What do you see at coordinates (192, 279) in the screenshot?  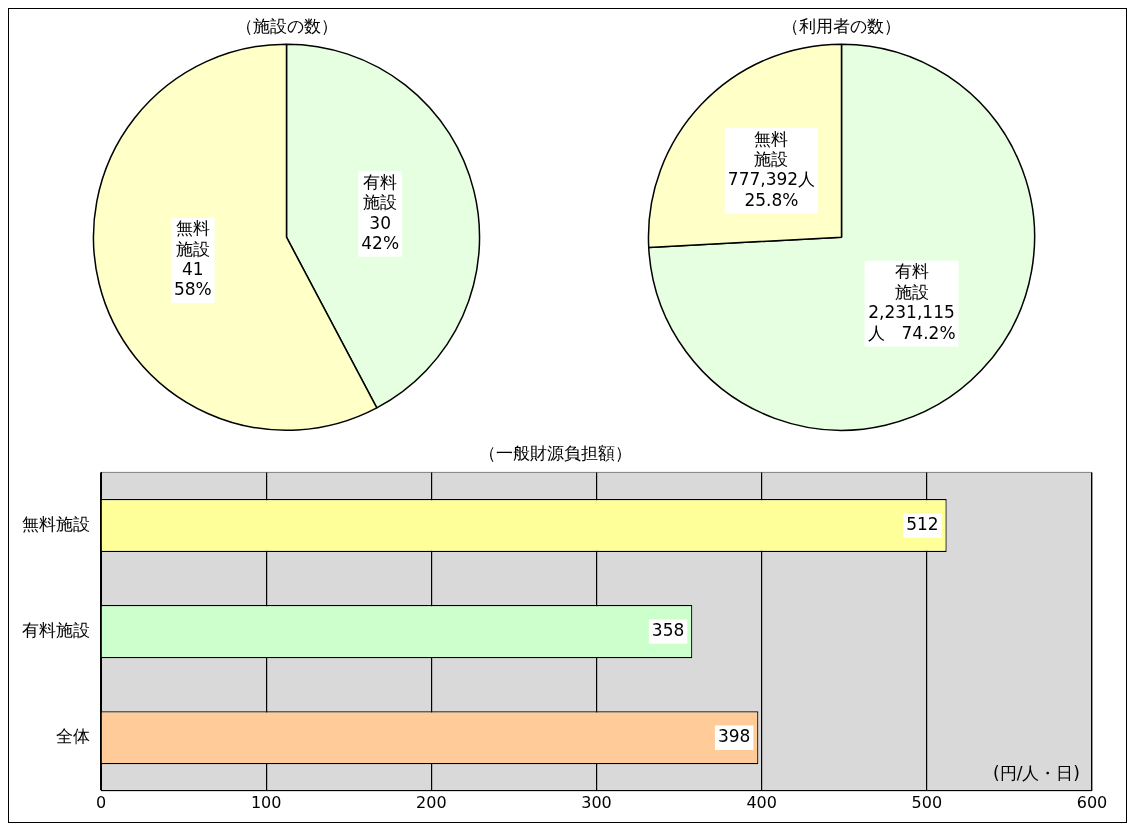 I see `data-label: 41 58%` at bounding box center [192, 279].